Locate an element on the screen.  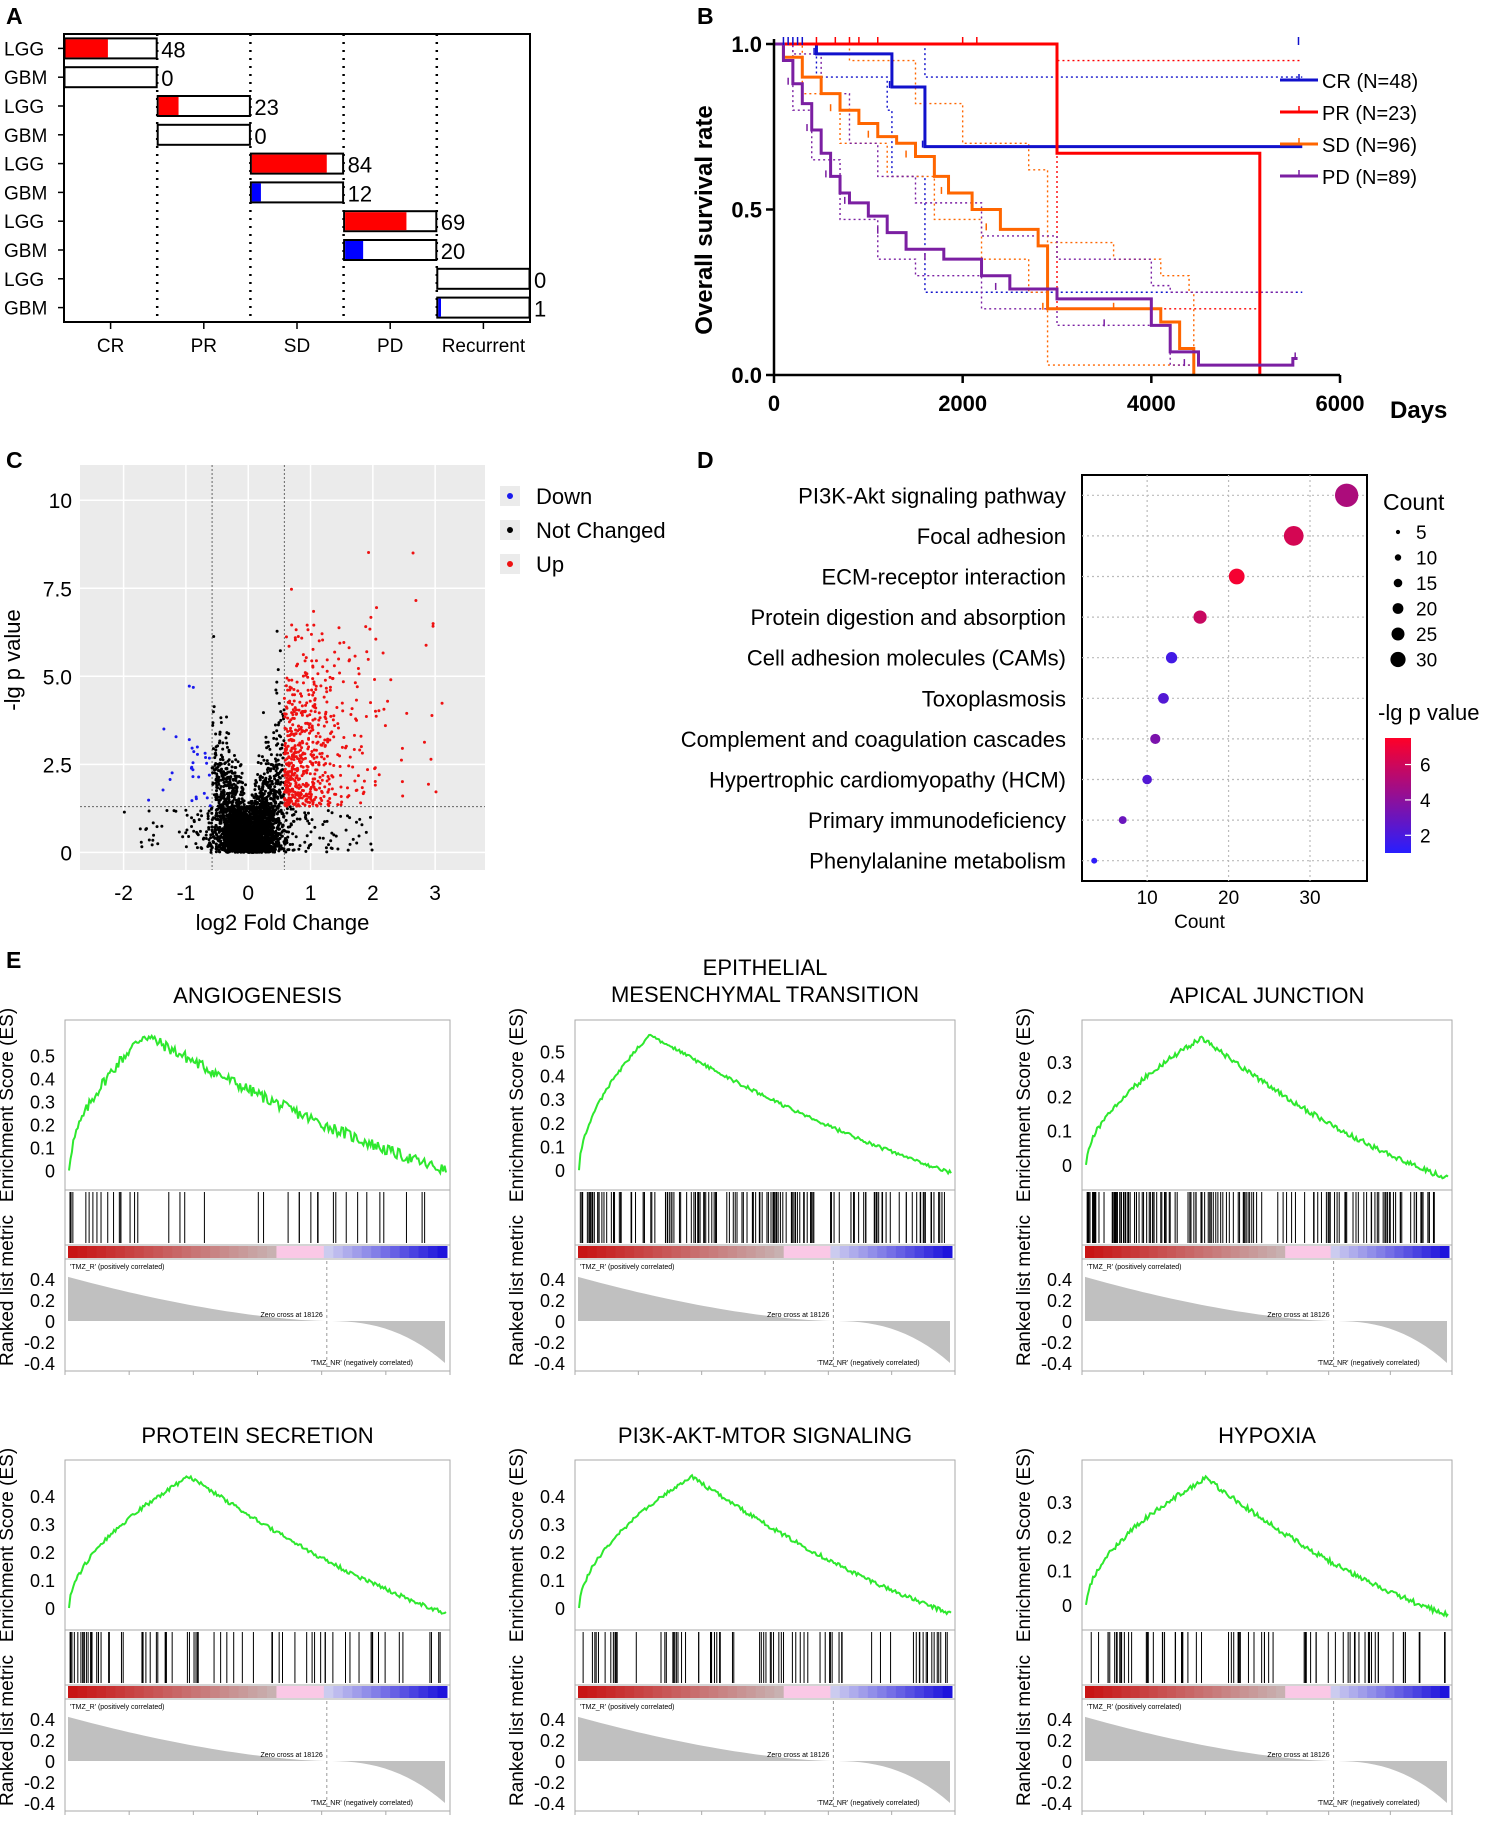
rank-tick-label: 0.4 is located at coordinates (42, 1720).